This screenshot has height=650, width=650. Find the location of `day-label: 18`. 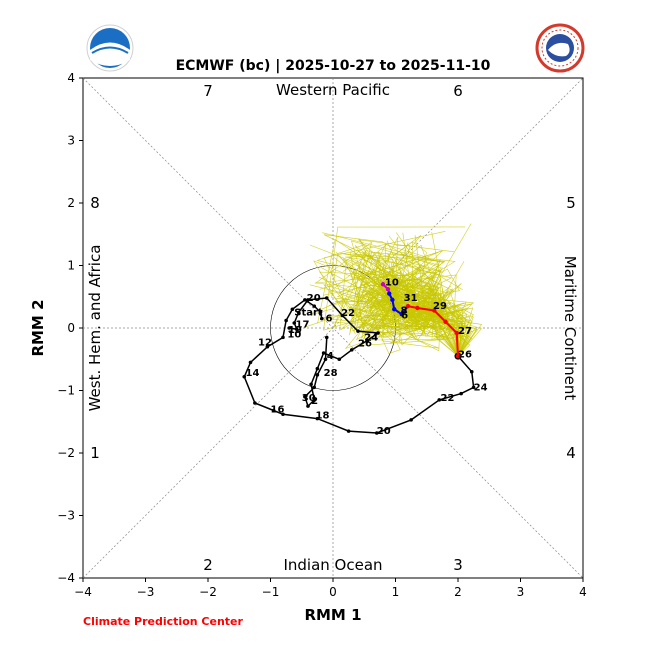

day-label: 18 is located at coordinates (323, 416).